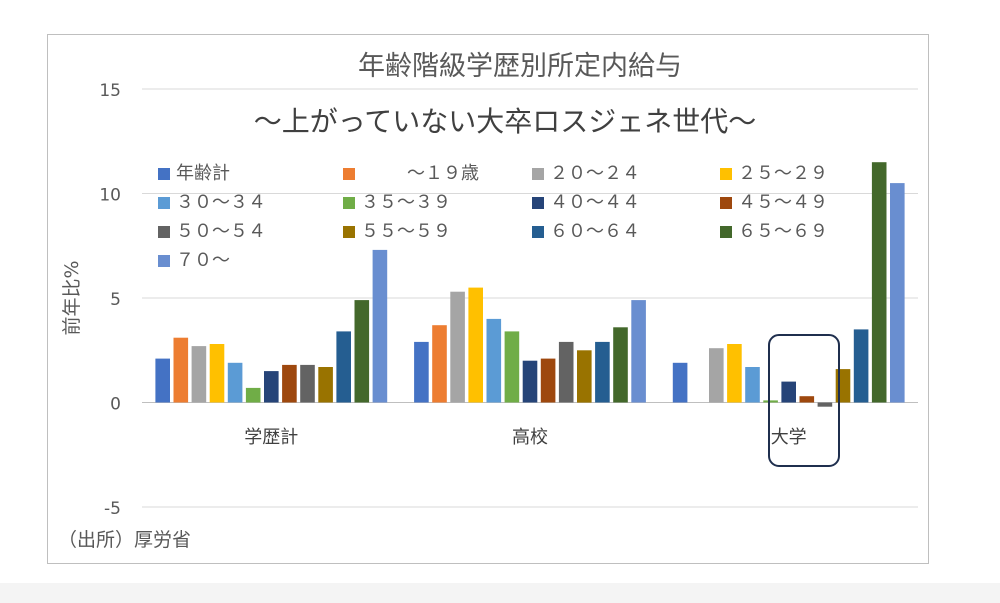 The image size is (1000, 603). Describe the element at coordinates (595, 231) in the screenshot. I see `legend-label: ６０～６４` at that location.